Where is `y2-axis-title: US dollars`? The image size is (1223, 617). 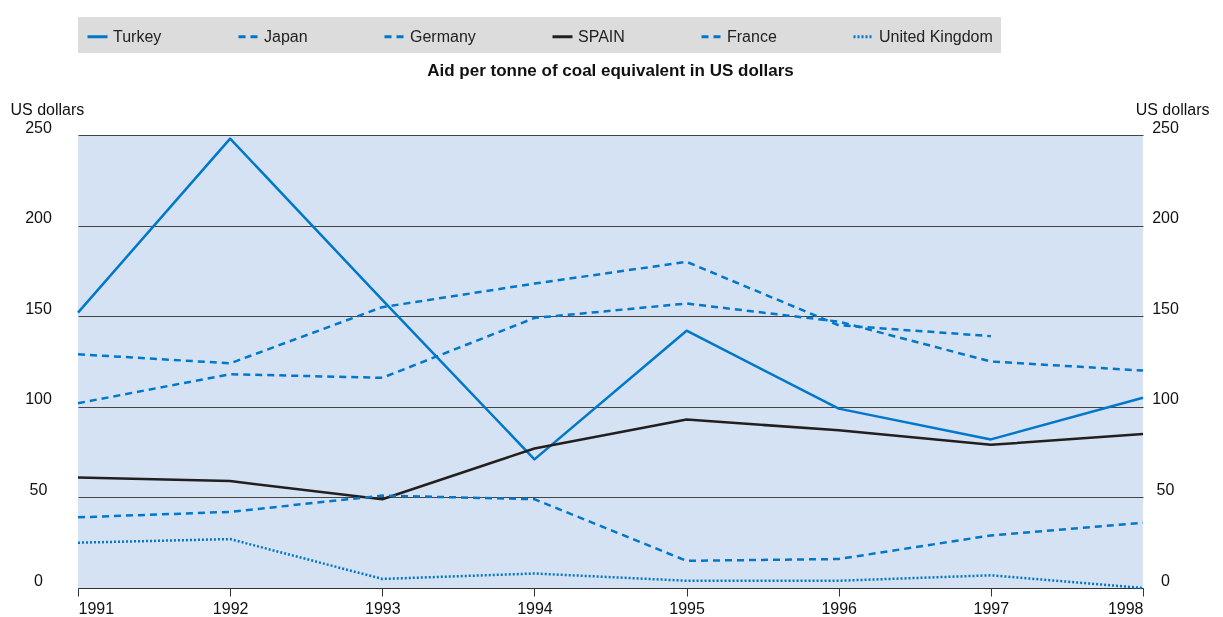 y2-axis-title: US dollars is located at coordinates (1172, 109).